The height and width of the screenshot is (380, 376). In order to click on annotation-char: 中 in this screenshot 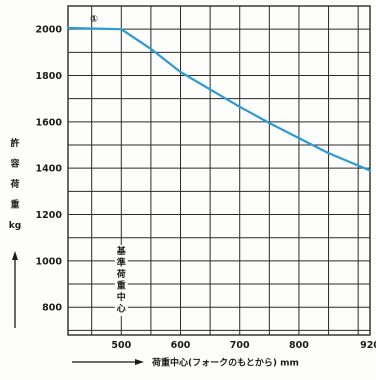, I will do `click(121, 297)`.